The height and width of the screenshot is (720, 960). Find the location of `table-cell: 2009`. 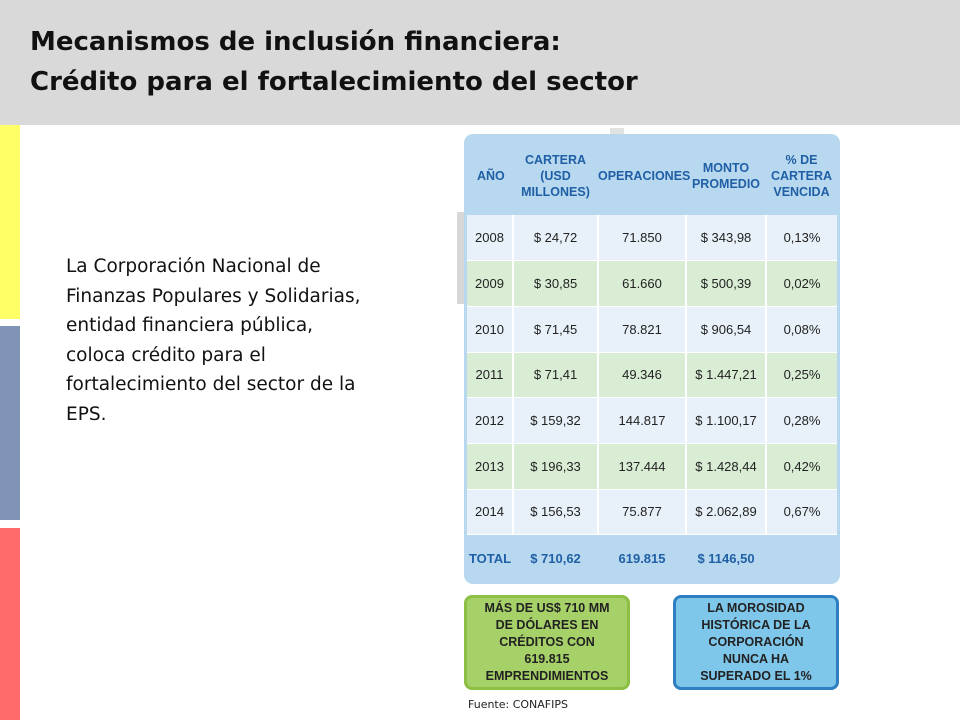

table-cell: 2009 is located at coordinates (490, 283).